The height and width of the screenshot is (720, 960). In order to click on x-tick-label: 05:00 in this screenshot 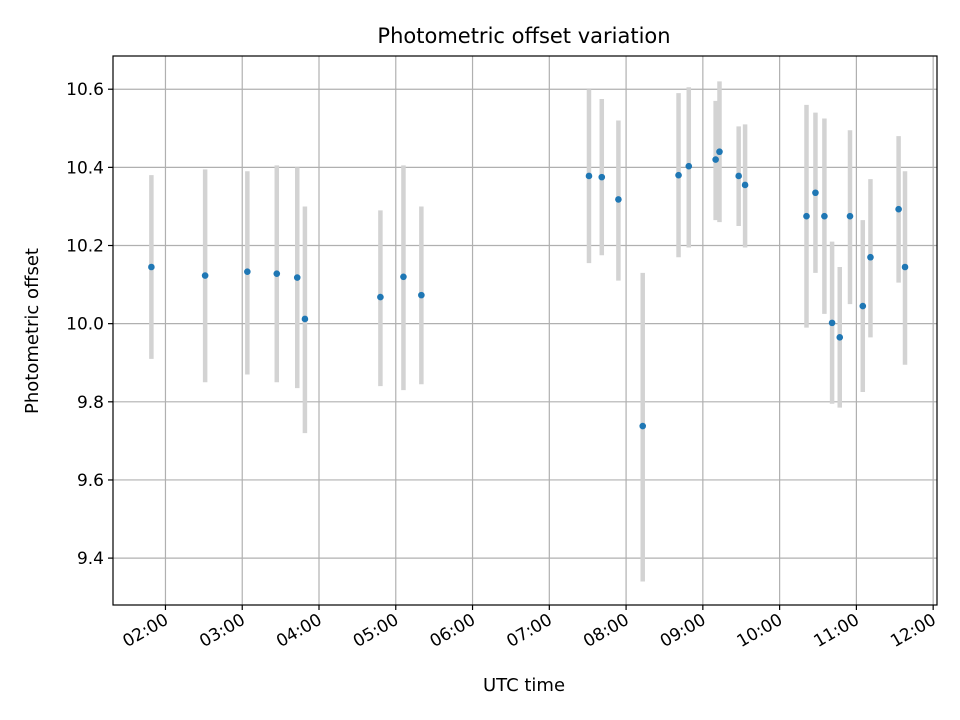, I will do `click(376, 631)`.